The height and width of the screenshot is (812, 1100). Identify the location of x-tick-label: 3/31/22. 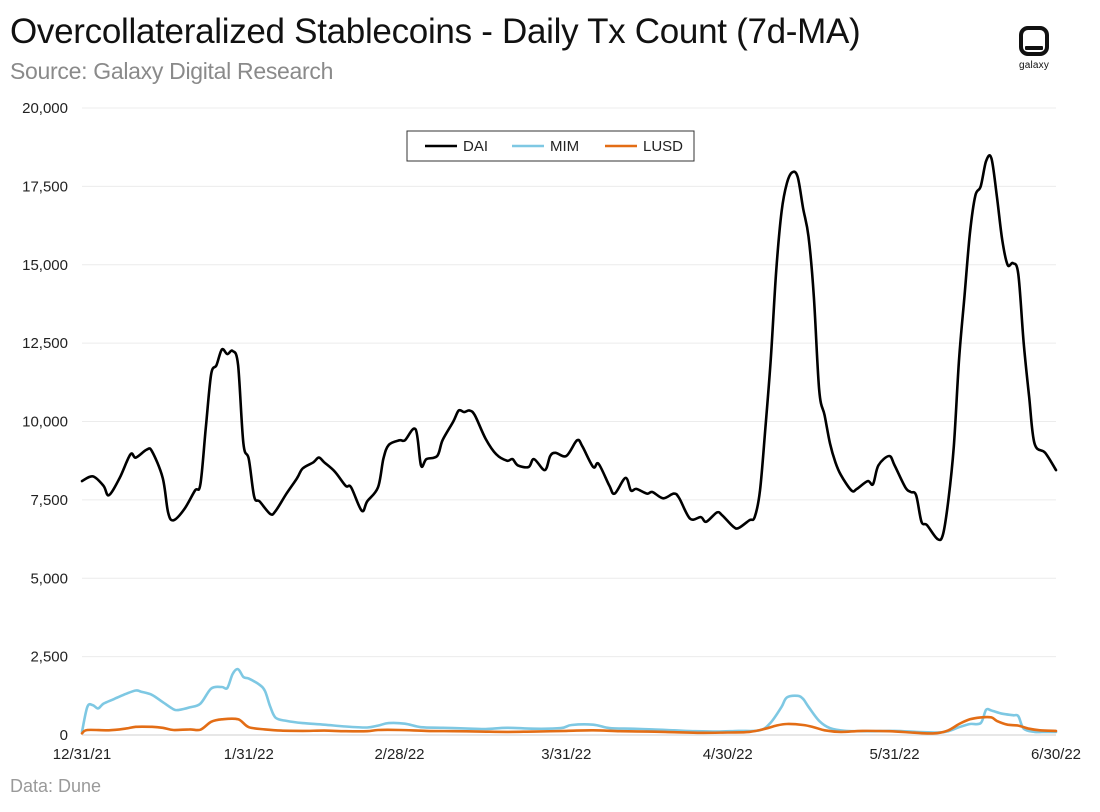
(566, 754).